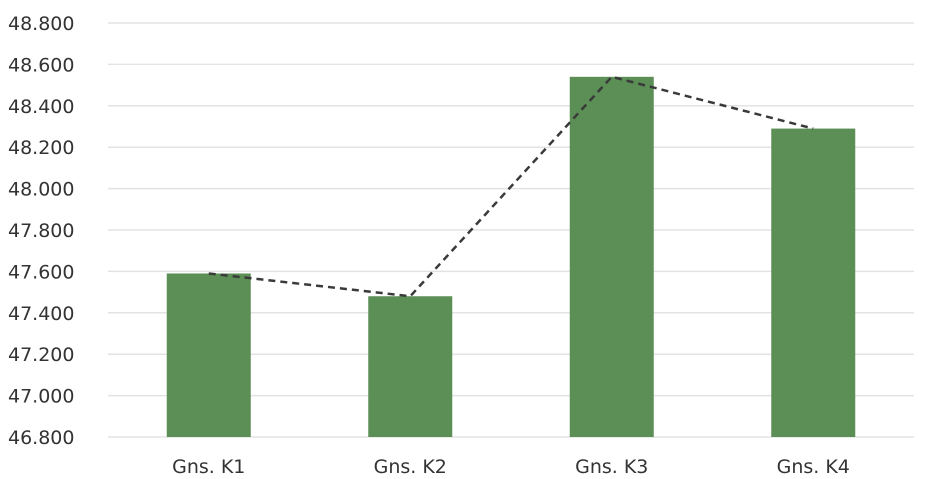 The image size is (929, 479). I want to click on x-axis: Gns. K1 Gns. K2 Gns. K3 Gns. K4, so click(511, 467).